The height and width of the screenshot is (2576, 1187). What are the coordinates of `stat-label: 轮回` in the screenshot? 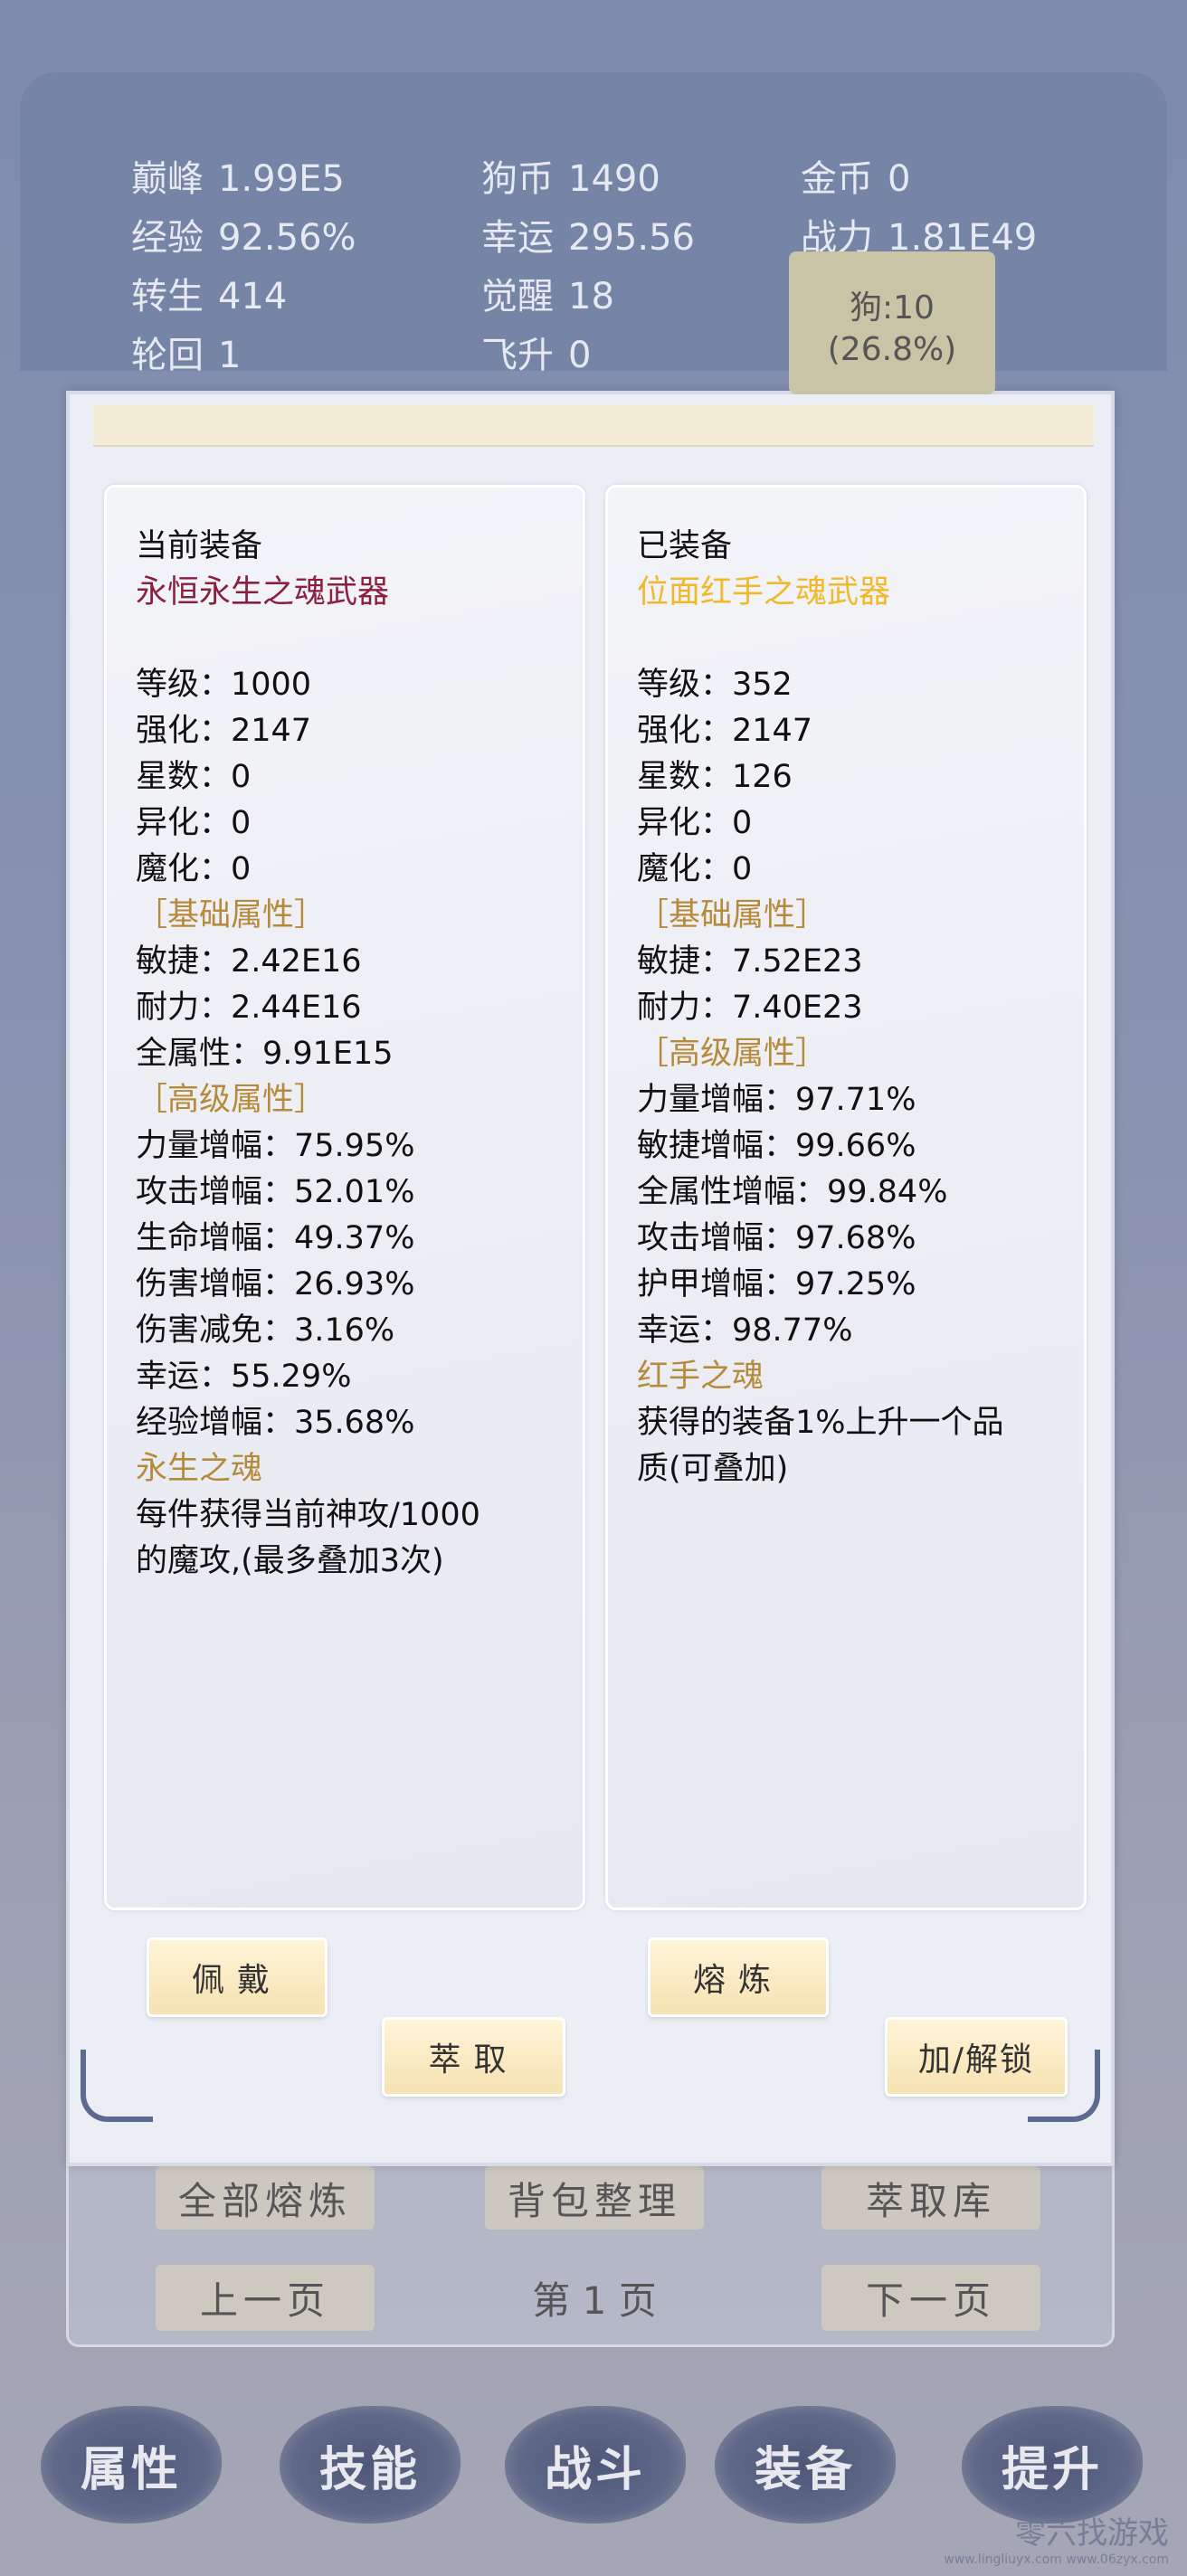 It's located at (167, 356).